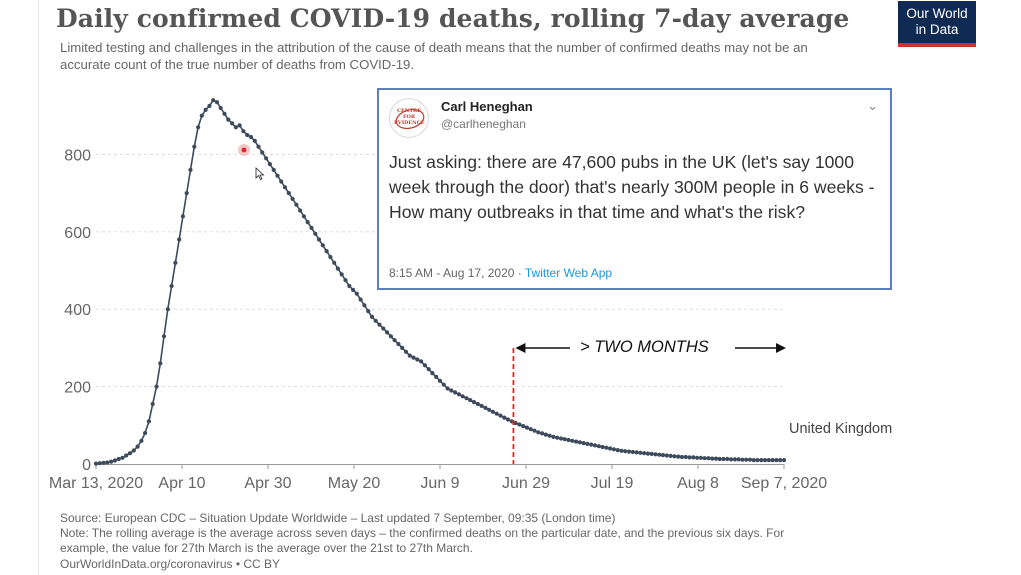 This screenshot has height=575, width=1021. Describe the element at coordinates (612, 483) in the screenshot. I see `x-tick-label-6: Jul 19` at that location.